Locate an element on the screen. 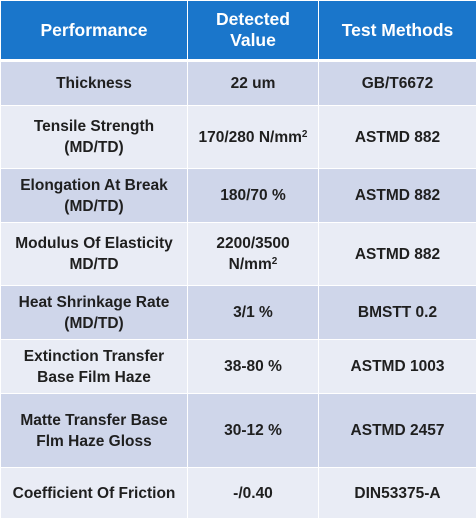 The height and width of the screenshot is (523, 476). value-text: 22 um is located at coordinates (253, 83).